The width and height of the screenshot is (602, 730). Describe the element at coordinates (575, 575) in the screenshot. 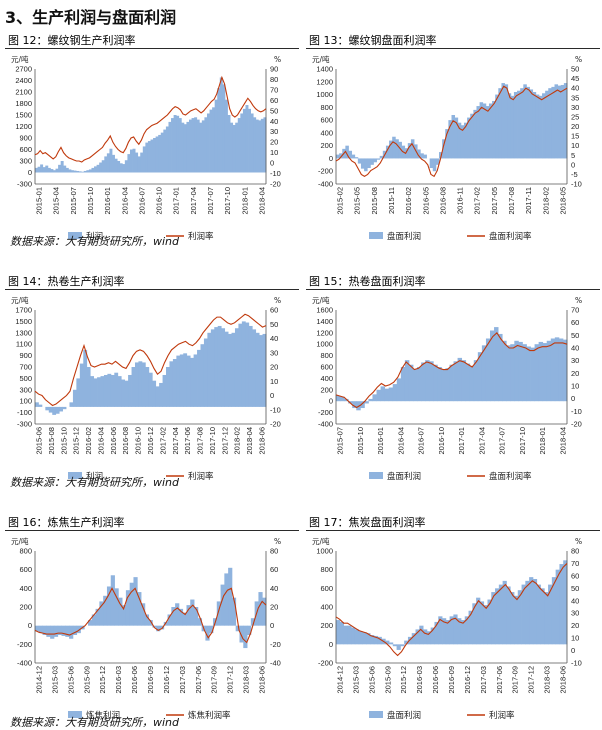

I see `y2-tick-label: 60` at that location.